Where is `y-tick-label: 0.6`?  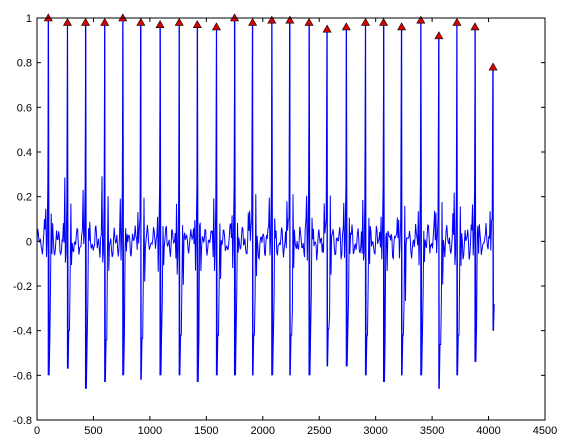
y-tick-label: 0.6 is located at coordinates (24, 108).